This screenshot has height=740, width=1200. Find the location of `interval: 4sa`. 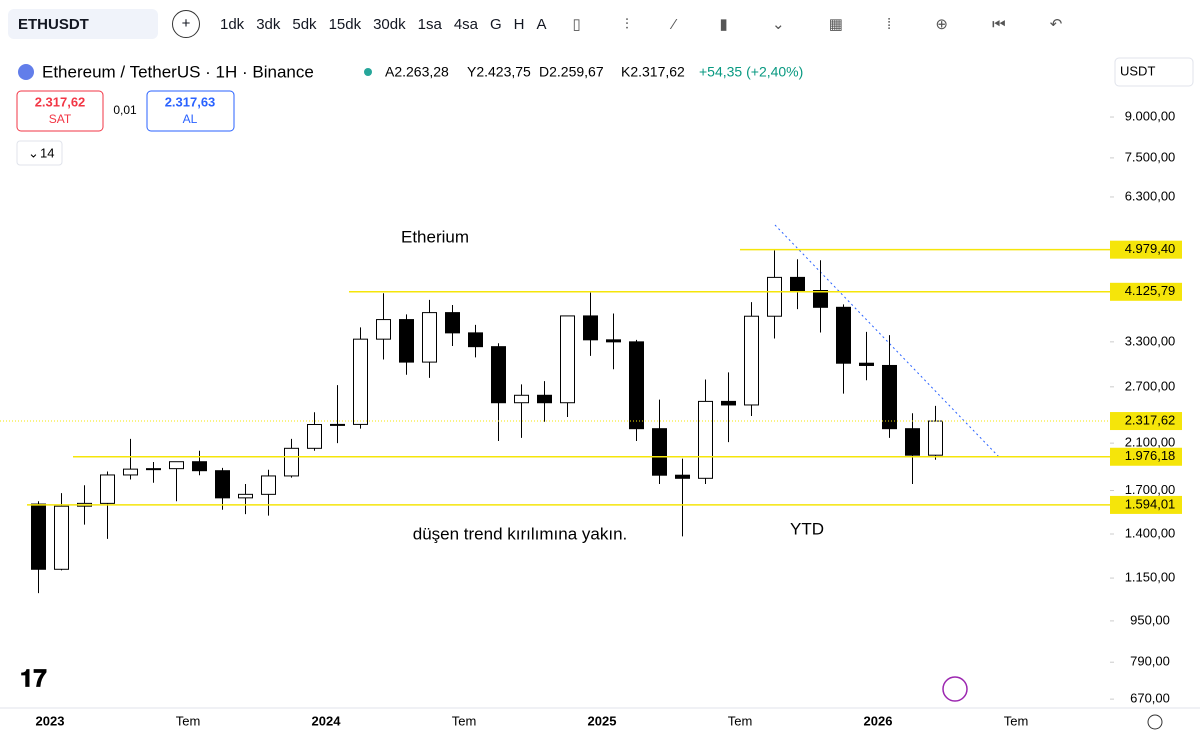

interval: 4sa is located at coordinates (465, 24).